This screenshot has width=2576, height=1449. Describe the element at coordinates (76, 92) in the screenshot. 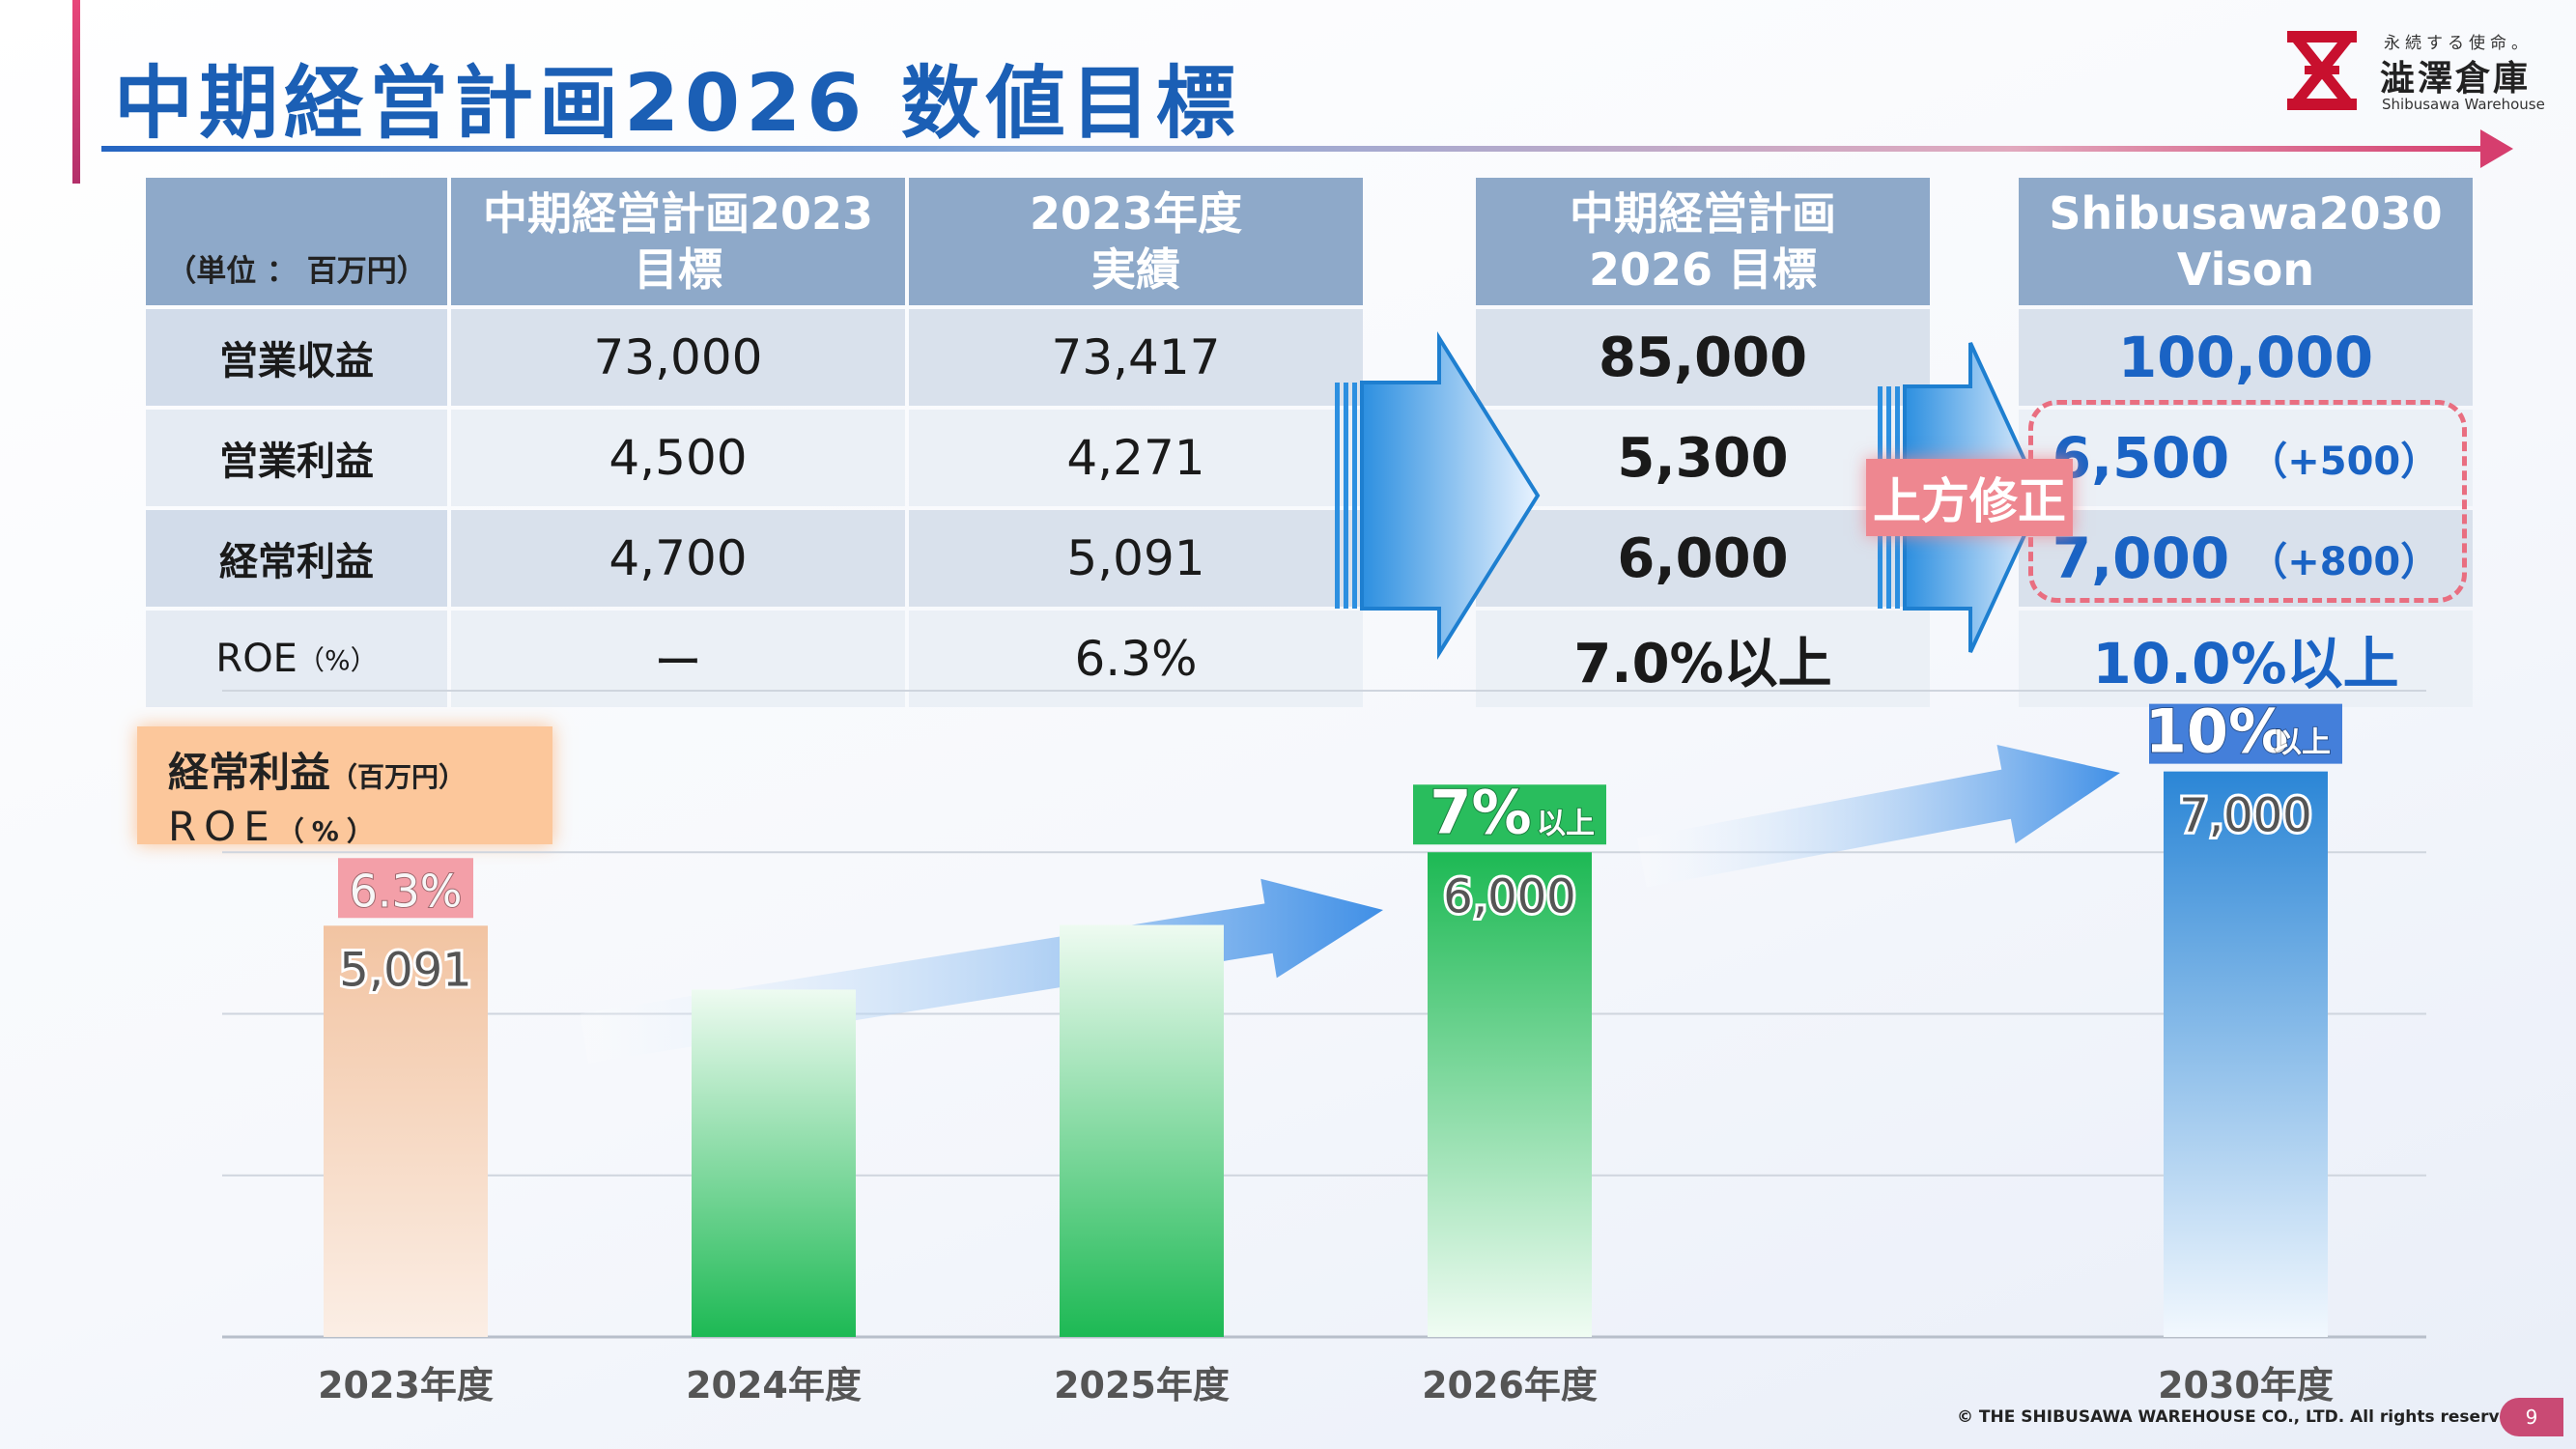

I see `accent-bar` at that location.